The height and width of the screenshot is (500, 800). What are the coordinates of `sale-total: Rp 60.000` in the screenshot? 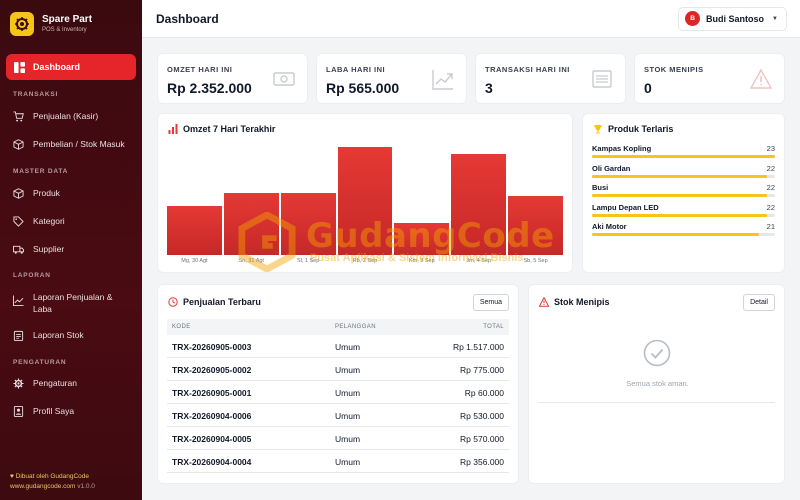 It's located at (484, 393).